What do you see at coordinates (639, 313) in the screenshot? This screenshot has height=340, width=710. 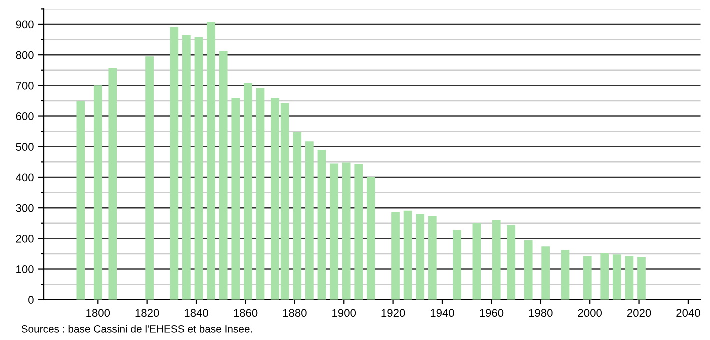 I see `x-tick-label: 2020` at bounding box center [639, 313].